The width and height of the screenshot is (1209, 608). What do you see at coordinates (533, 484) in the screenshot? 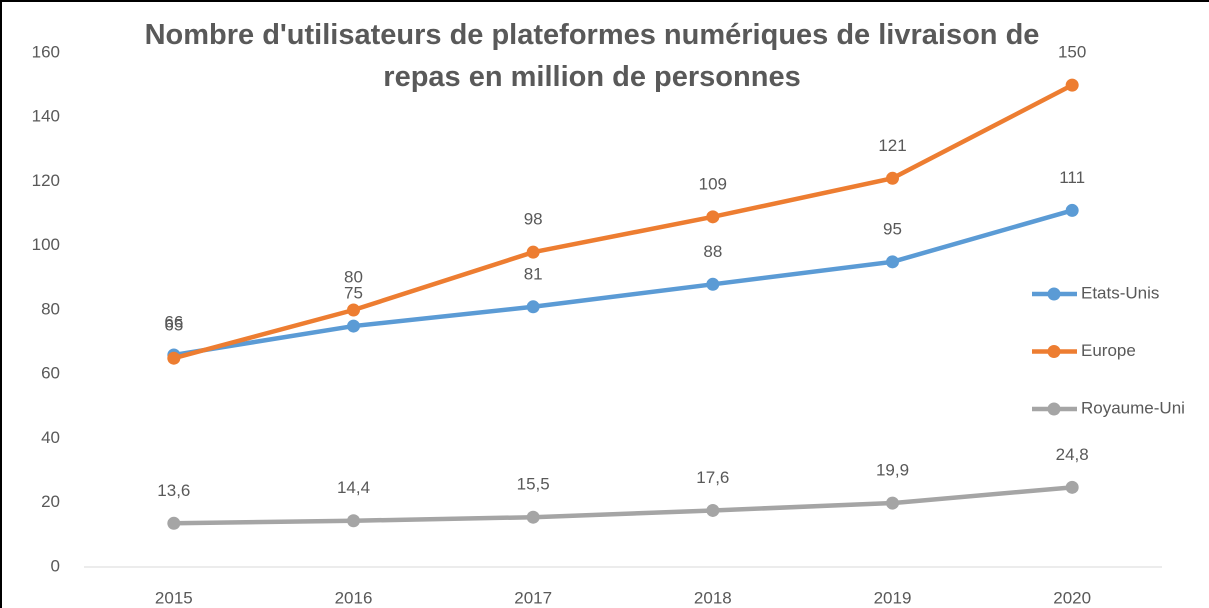
I see `data-label: 15,5` at bounding box center [533, 484].